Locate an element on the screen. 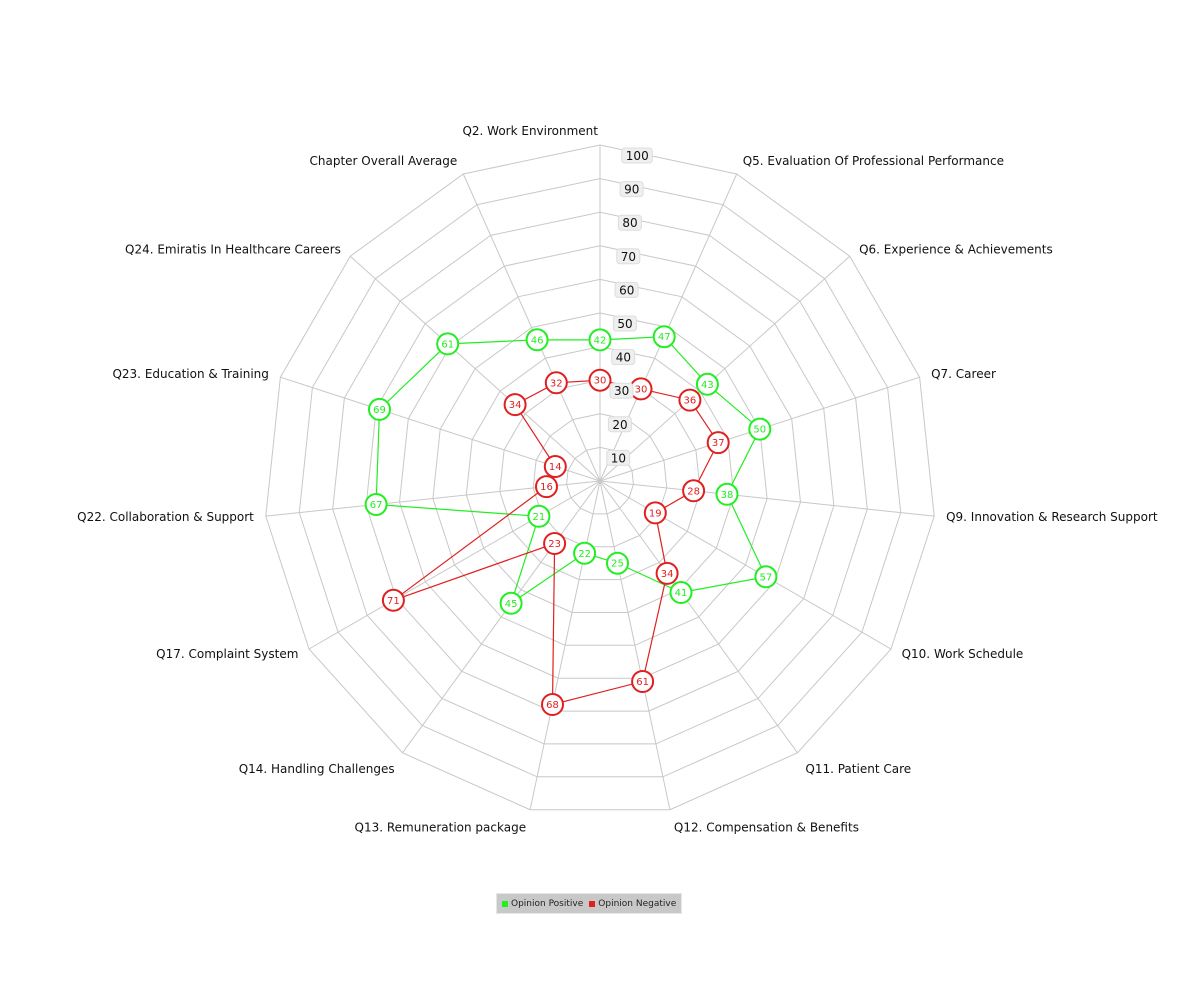  series-2: 30 30 36 37 28 19 34 61 68 23 71 16 14 34 32 is located at coordinates (555, 542).